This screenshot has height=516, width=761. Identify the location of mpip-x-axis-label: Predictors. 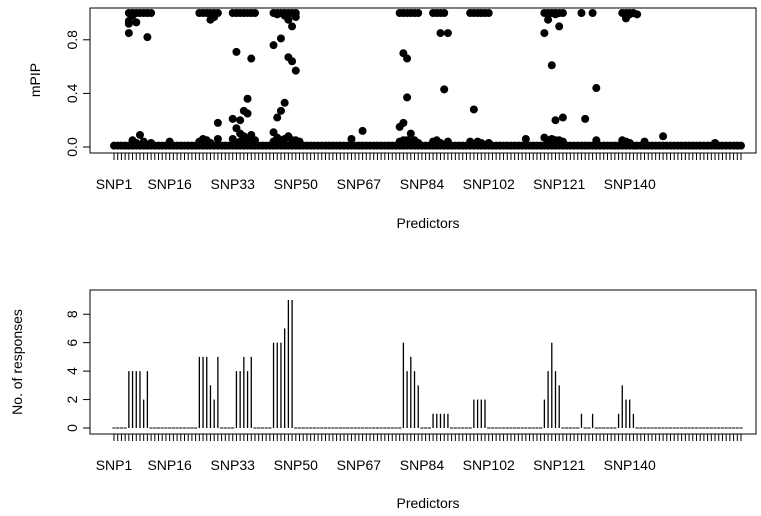
(427, 223).